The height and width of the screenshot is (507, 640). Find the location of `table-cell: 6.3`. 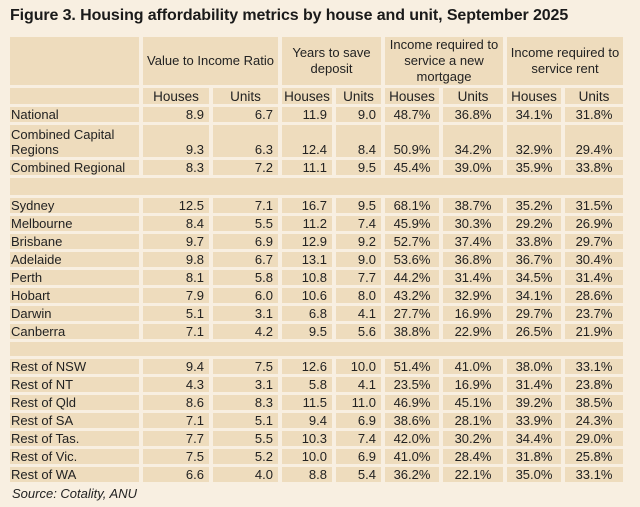

table-cell: 6.3 is located at coordinates (245, 141).